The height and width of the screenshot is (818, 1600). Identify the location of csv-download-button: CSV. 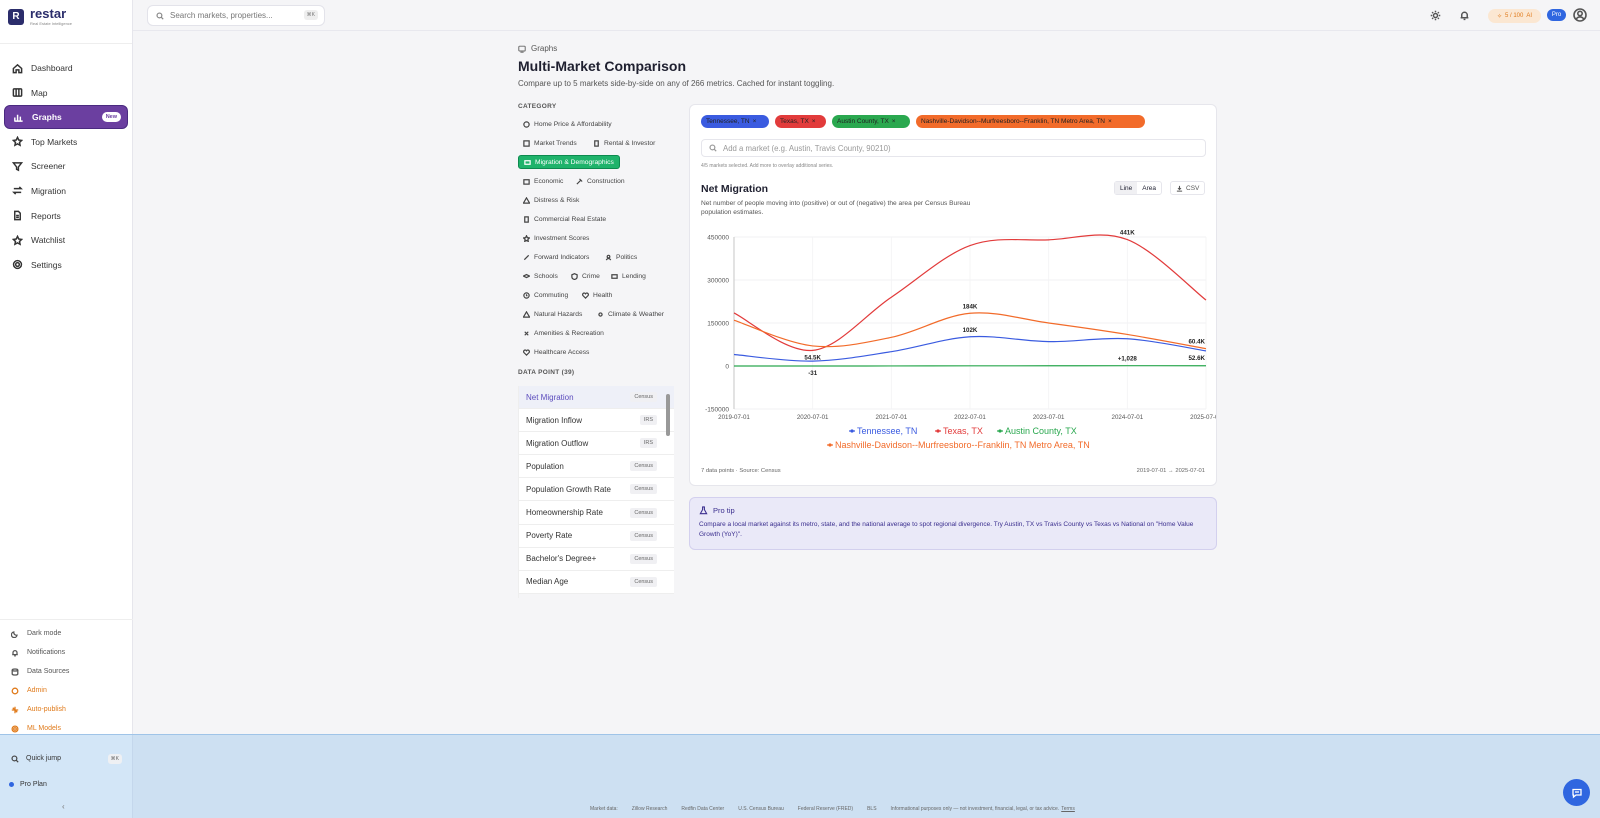
(1188, 188).